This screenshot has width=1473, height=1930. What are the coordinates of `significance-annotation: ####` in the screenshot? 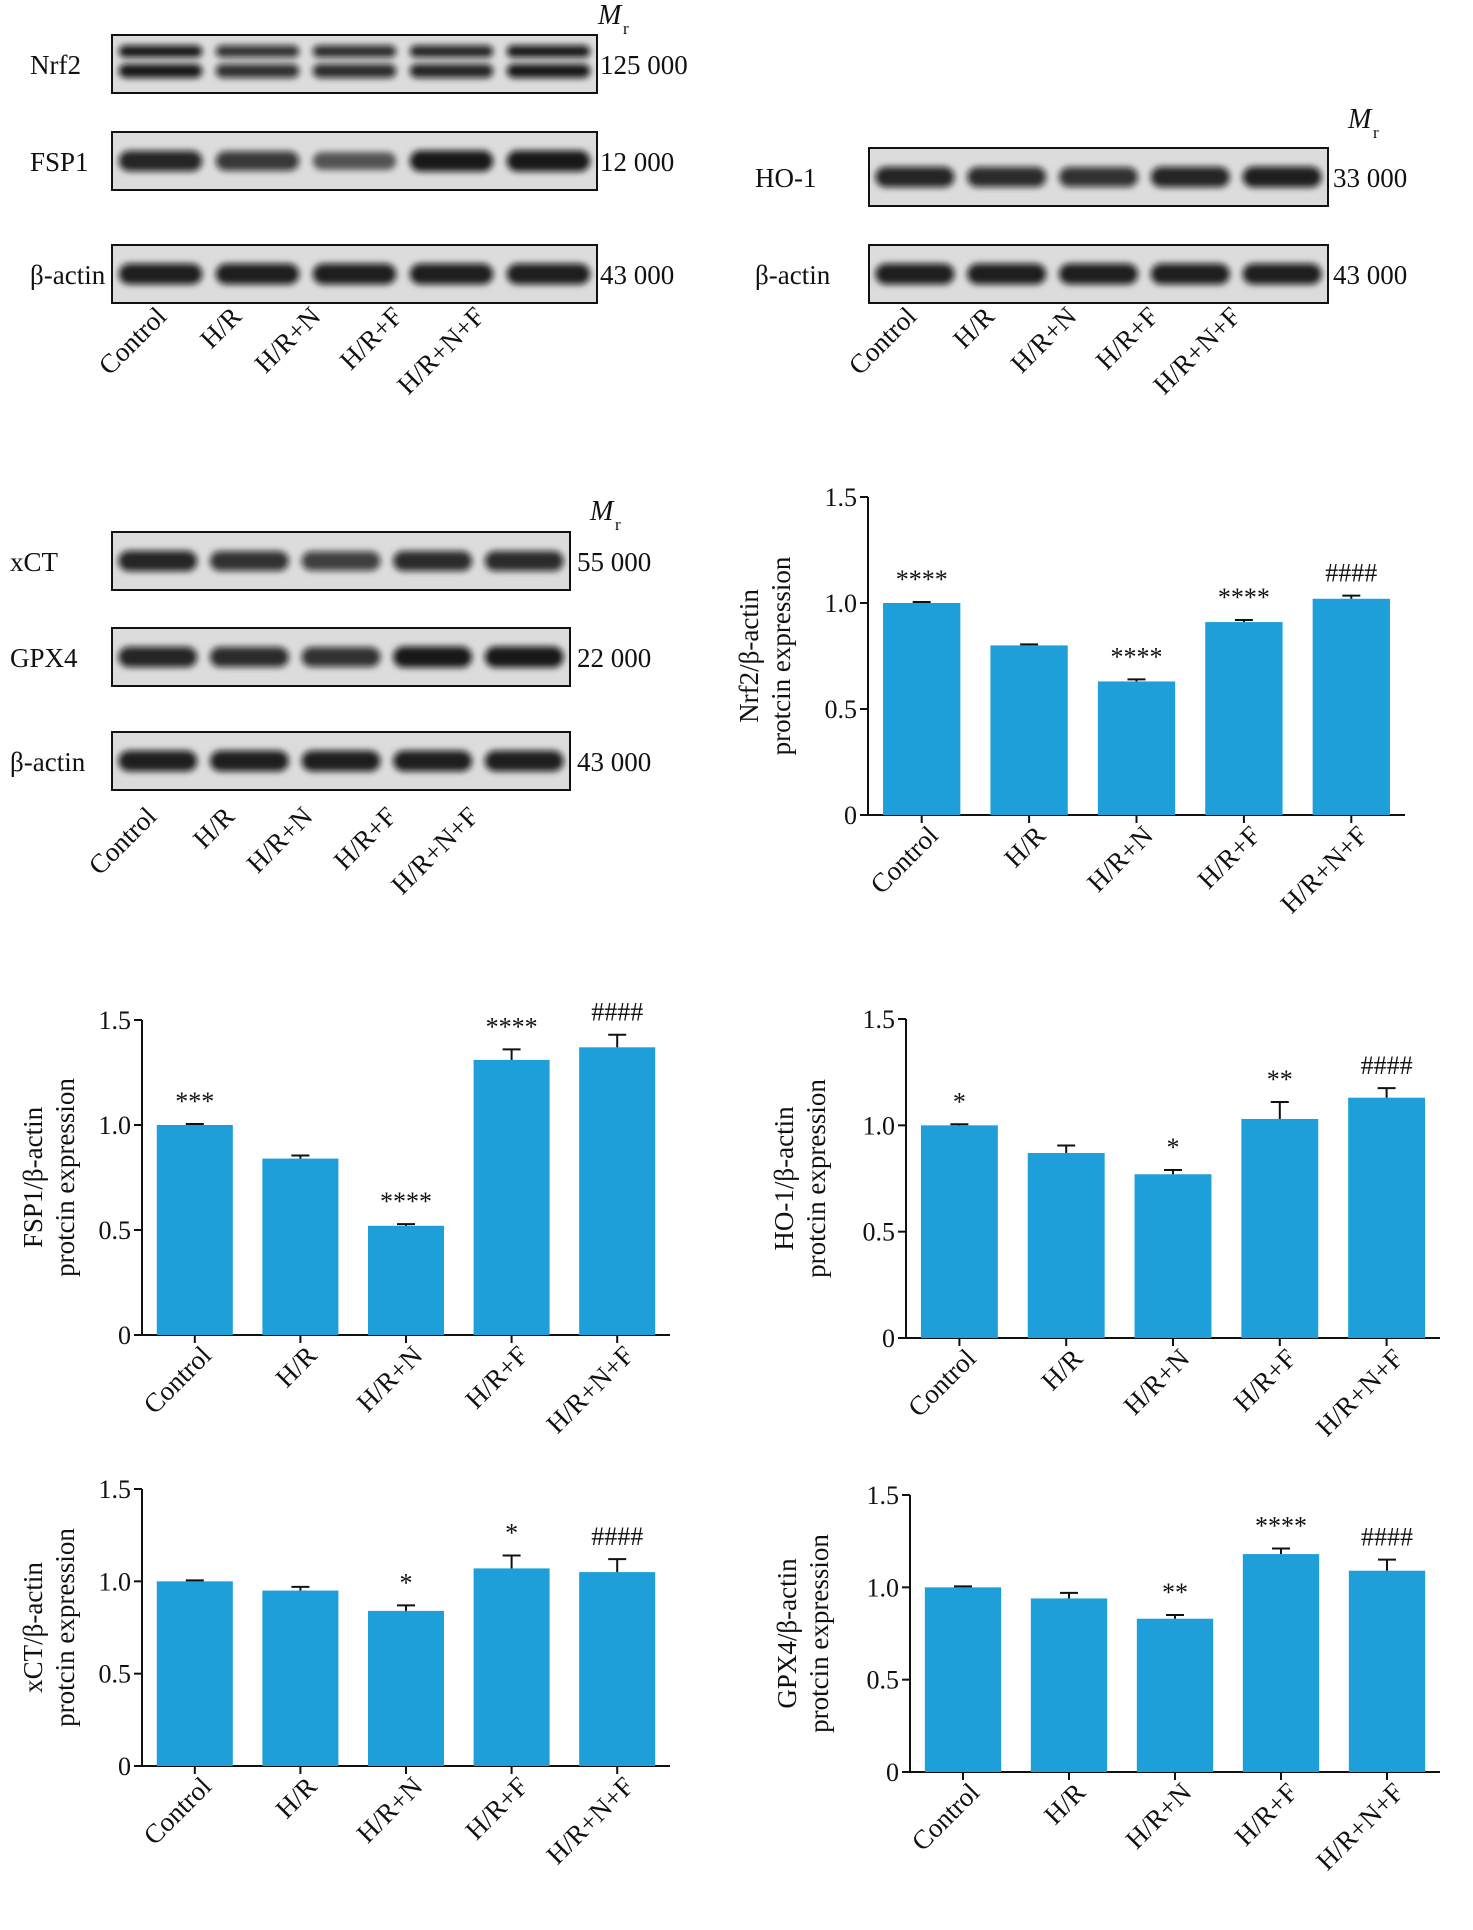 It's located at (617, 1536).